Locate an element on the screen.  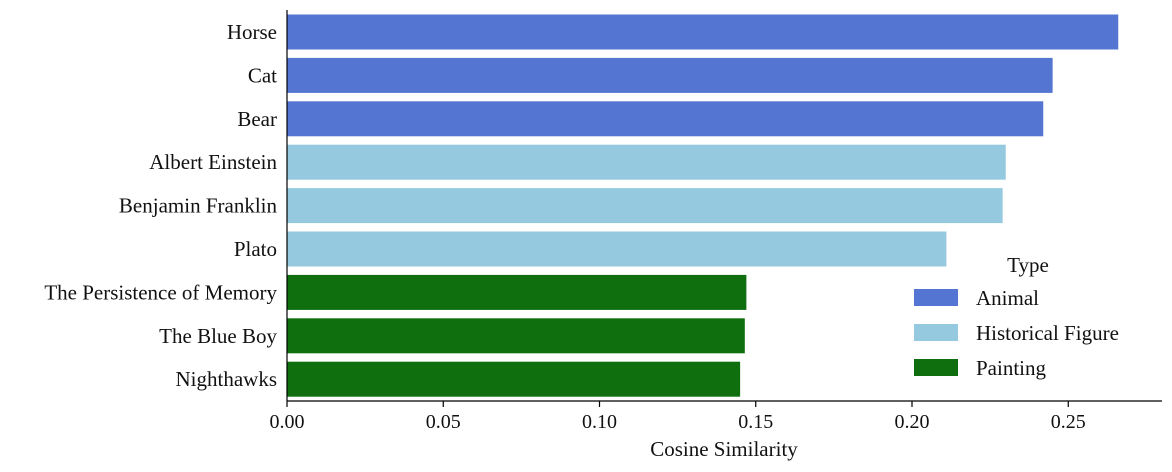
bar-bear is located at coordinates (665, 119).